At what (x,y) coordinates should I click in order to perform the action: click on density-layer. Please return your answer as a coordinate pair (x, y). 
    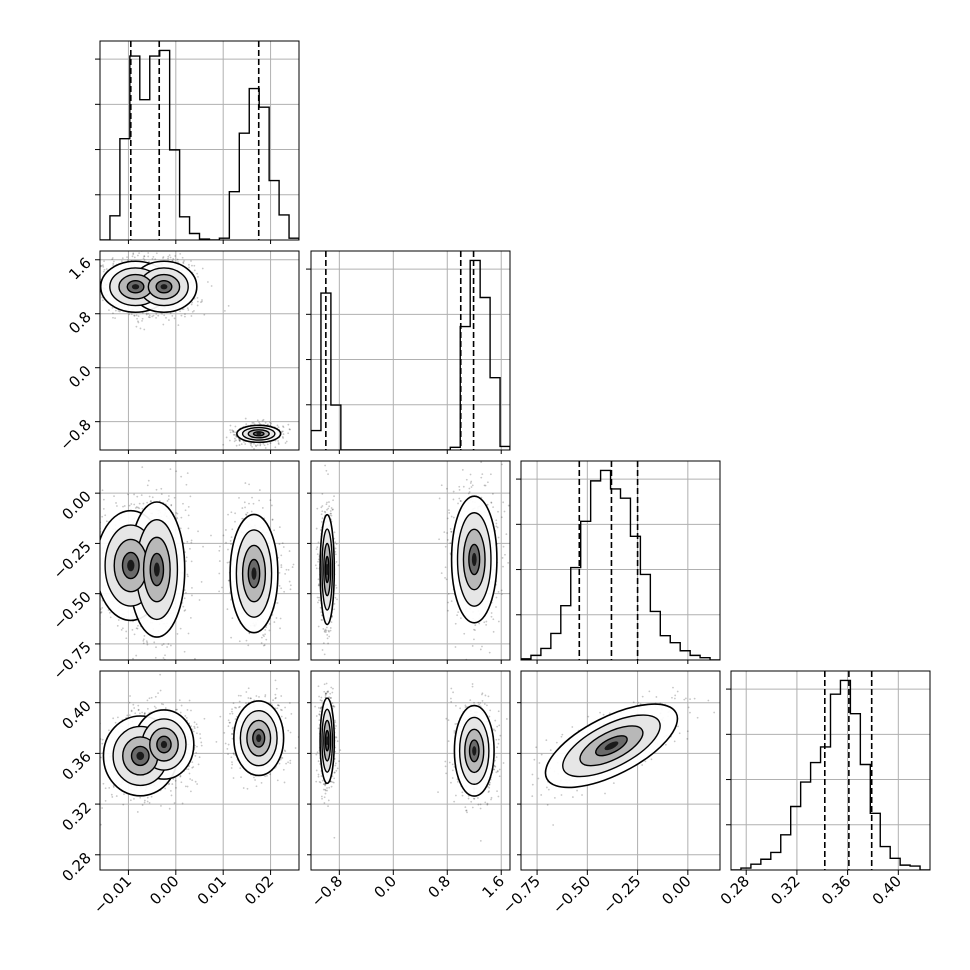
    Looking at the image, I should click on (194, 350).